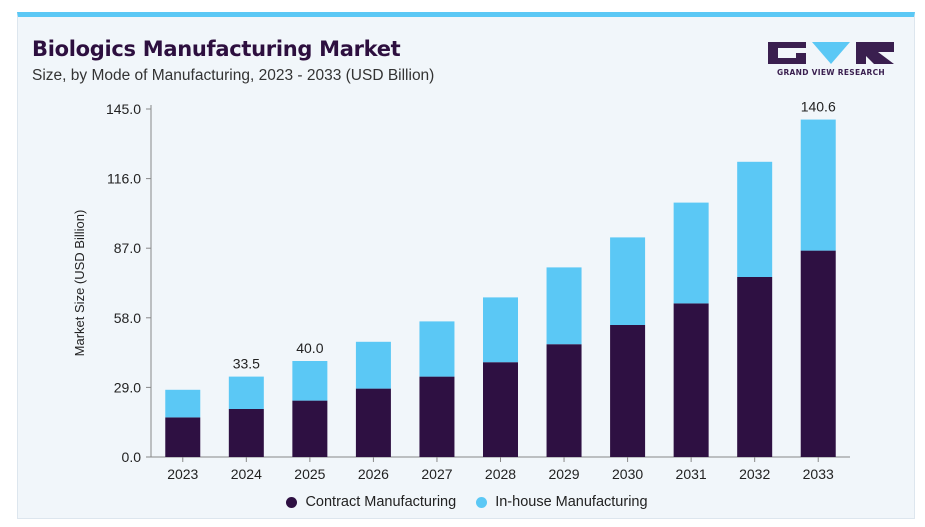 This screenshot has height=527, width=925. I want to click on bar-contract-2030, so click(628, 391).